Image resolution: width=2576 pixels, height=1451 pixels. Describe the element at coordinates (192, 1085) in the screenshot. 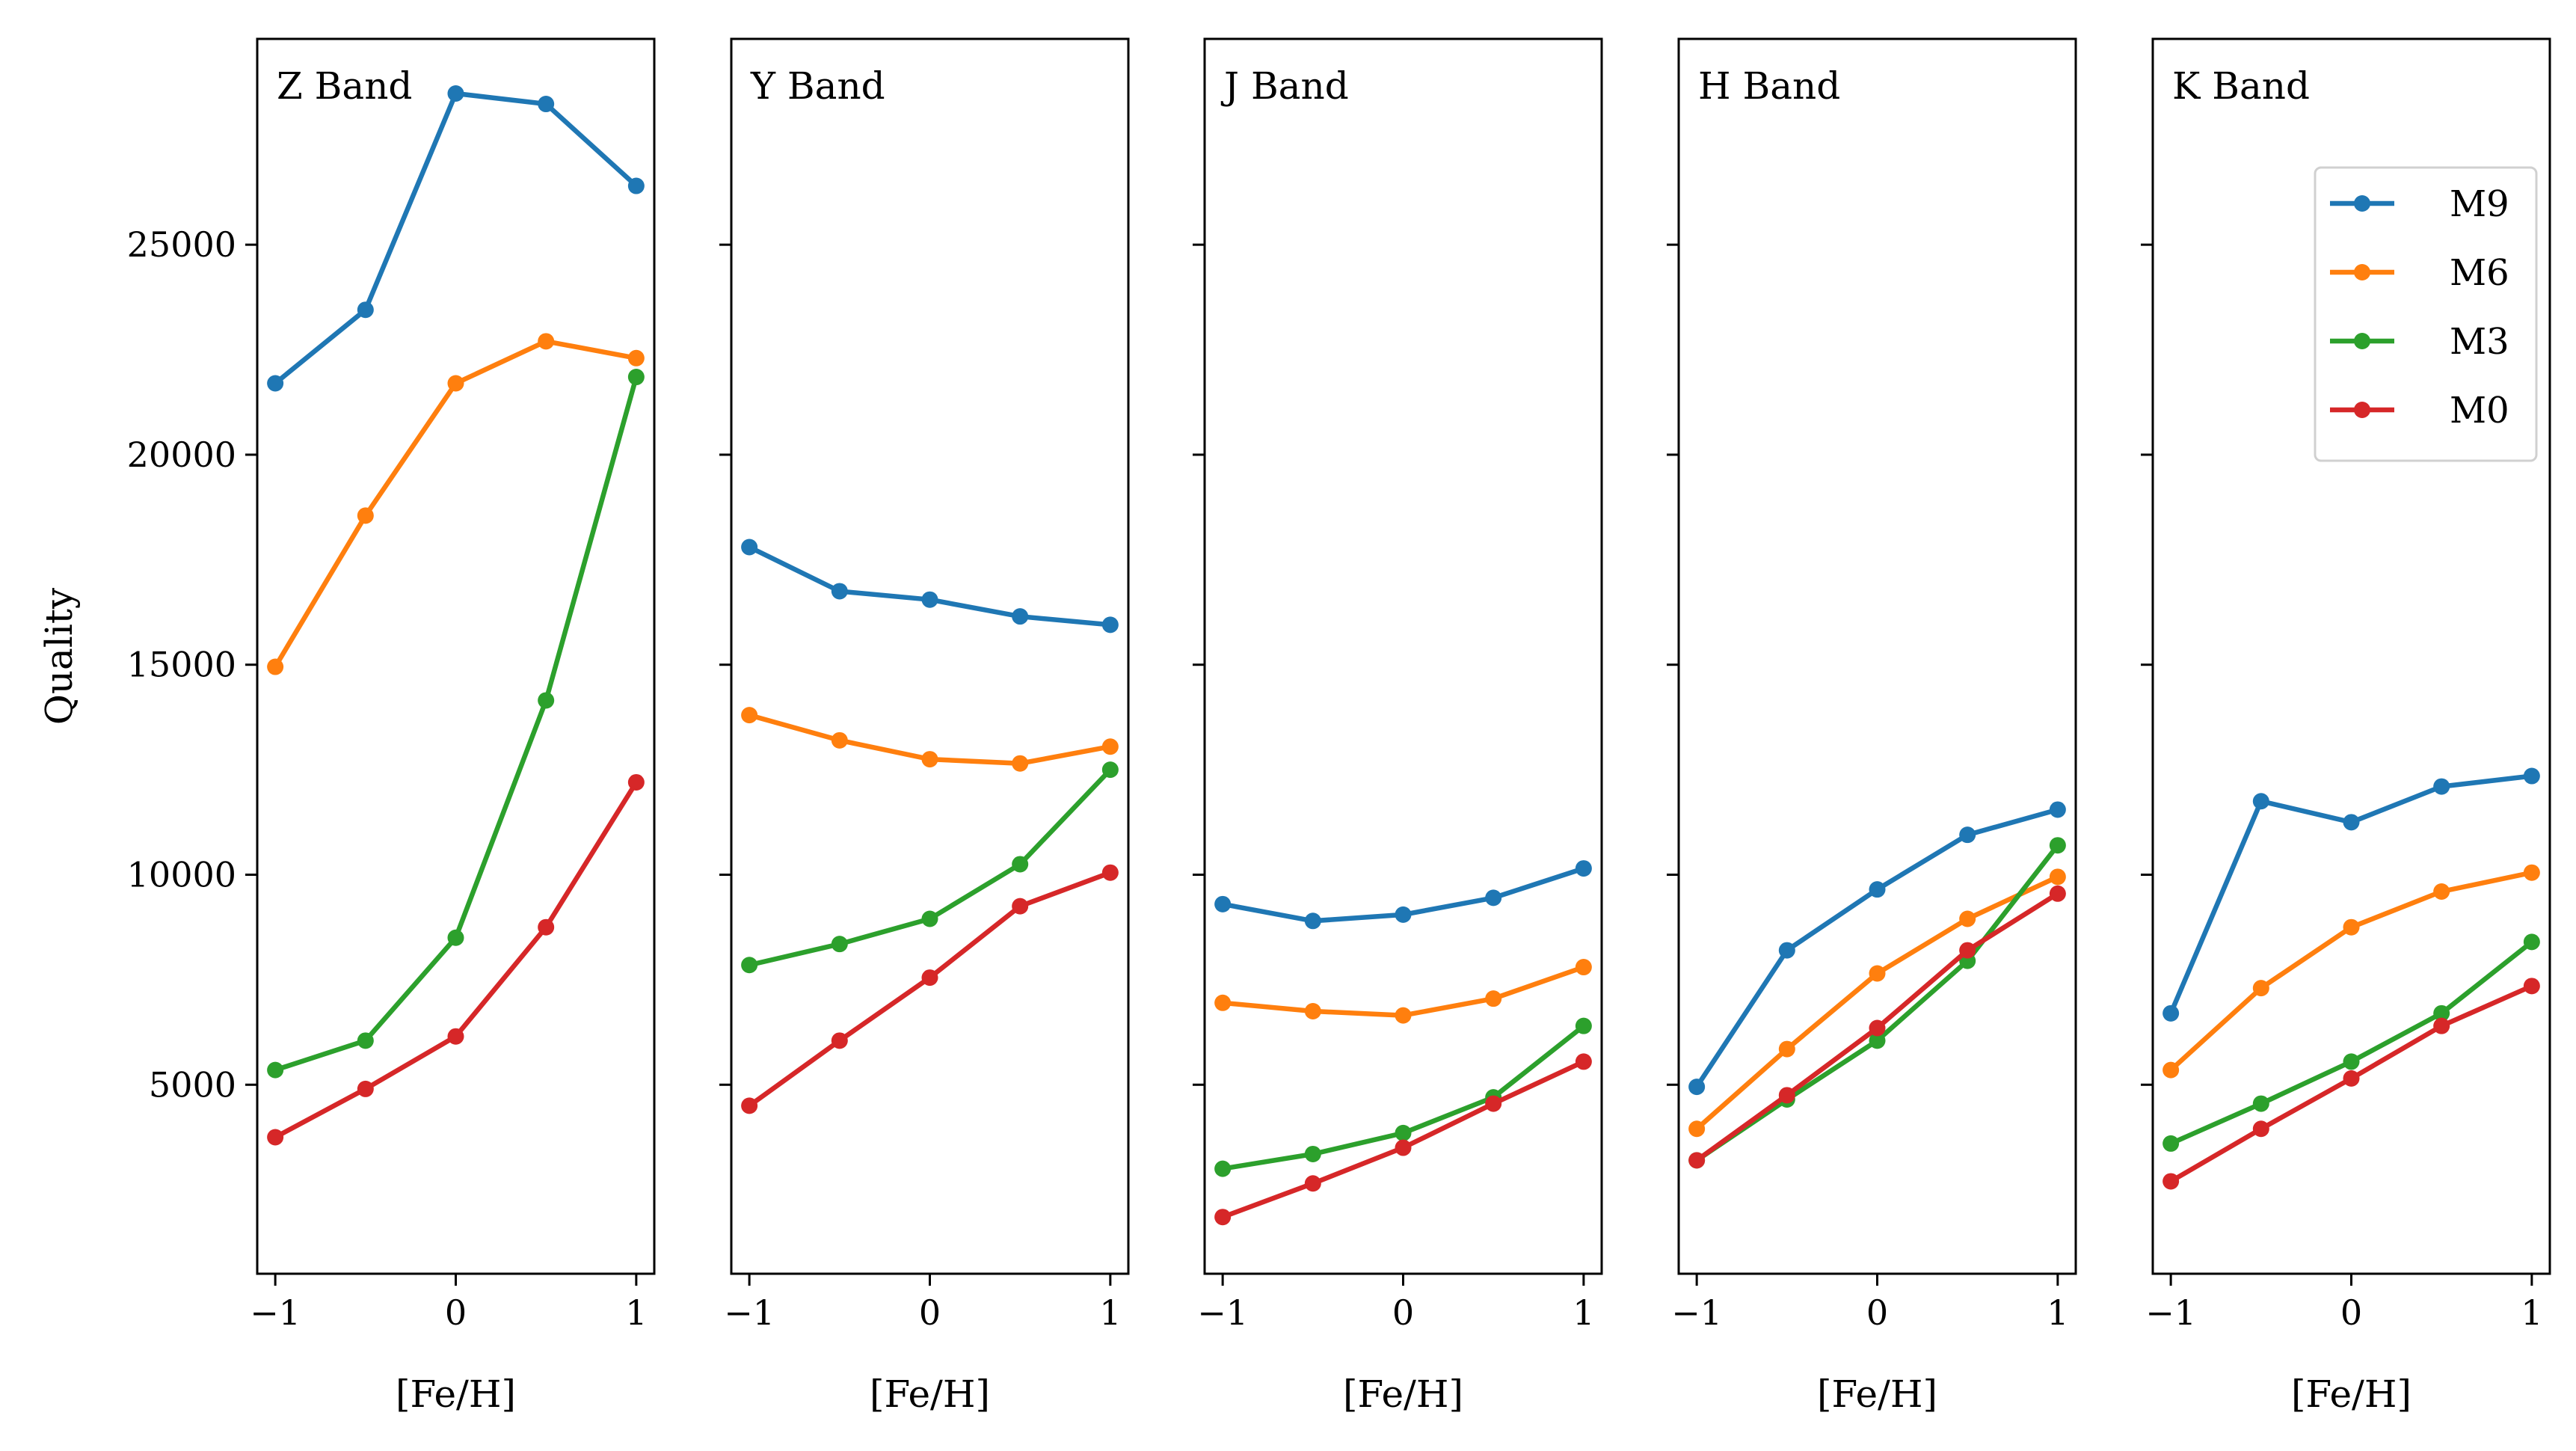

I see `y-tick-label: 5000` at that location.